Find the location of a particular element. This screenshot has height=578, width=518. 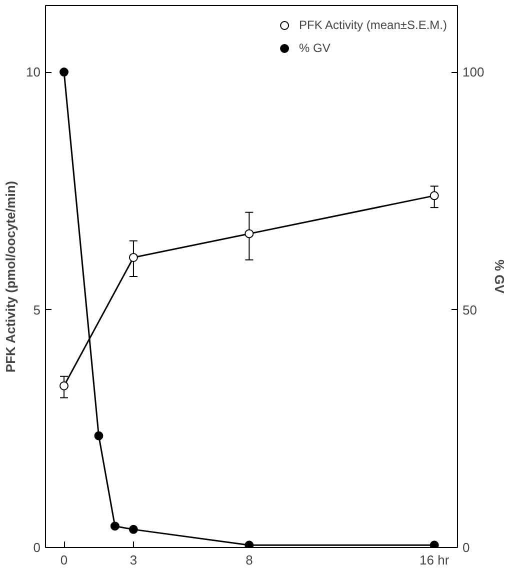

y2-tick-label: 100 is located at coordinates (473, 72).